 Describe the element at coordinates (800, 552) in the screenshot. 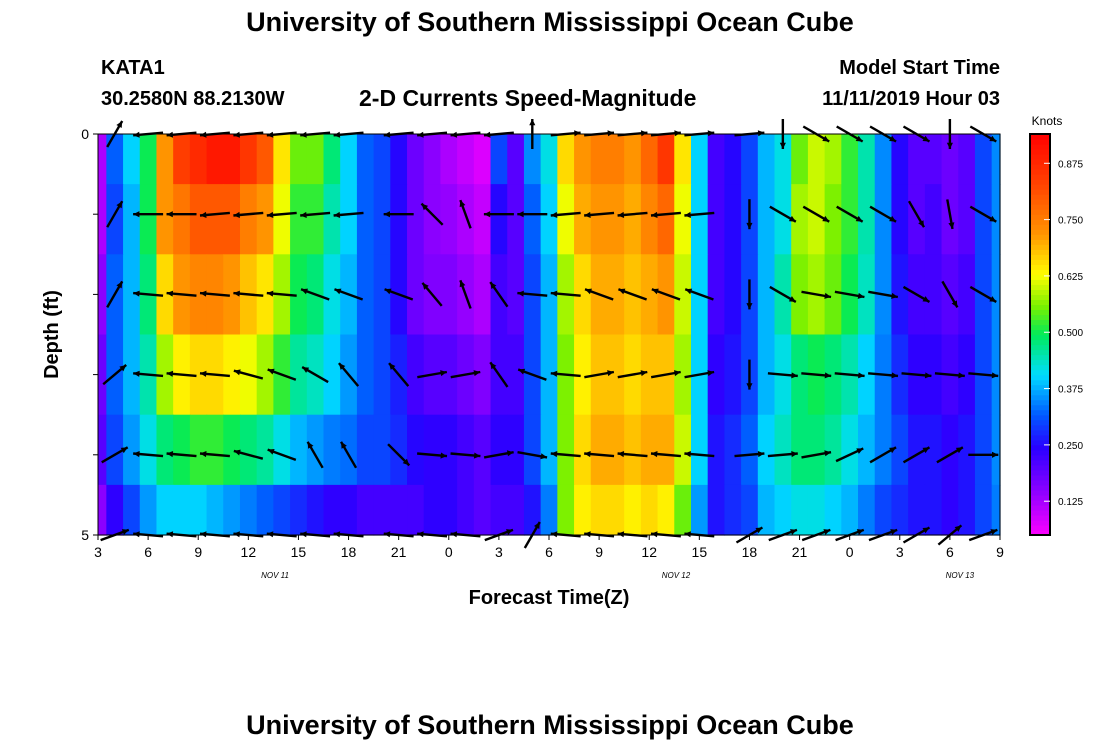

I see `x-tick-label: 21` at that location.